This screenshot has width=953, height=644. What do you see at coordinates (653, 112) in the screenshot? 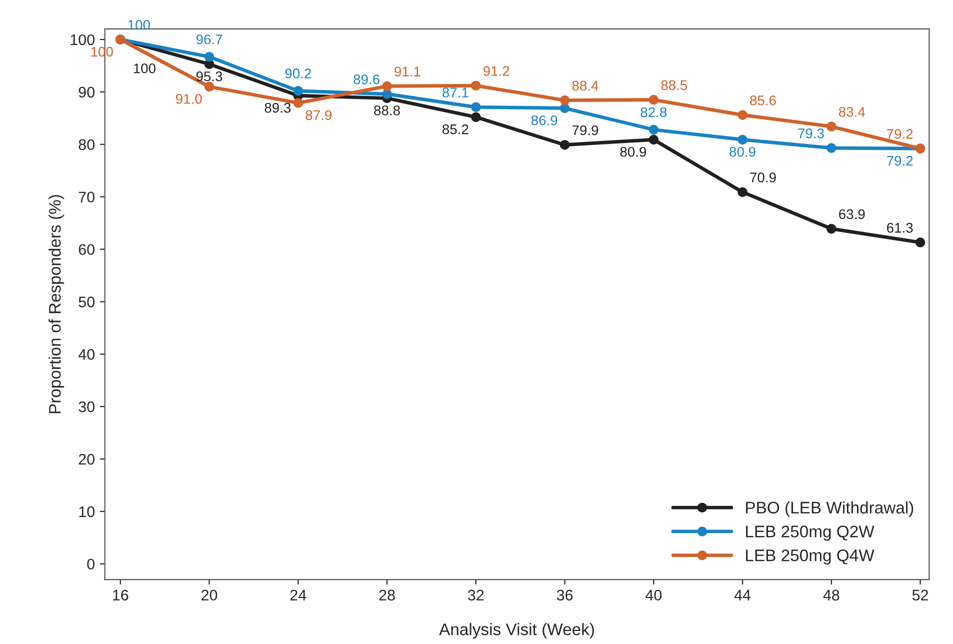
I see `data-label: 82.8` at bounding box center [653, 112].